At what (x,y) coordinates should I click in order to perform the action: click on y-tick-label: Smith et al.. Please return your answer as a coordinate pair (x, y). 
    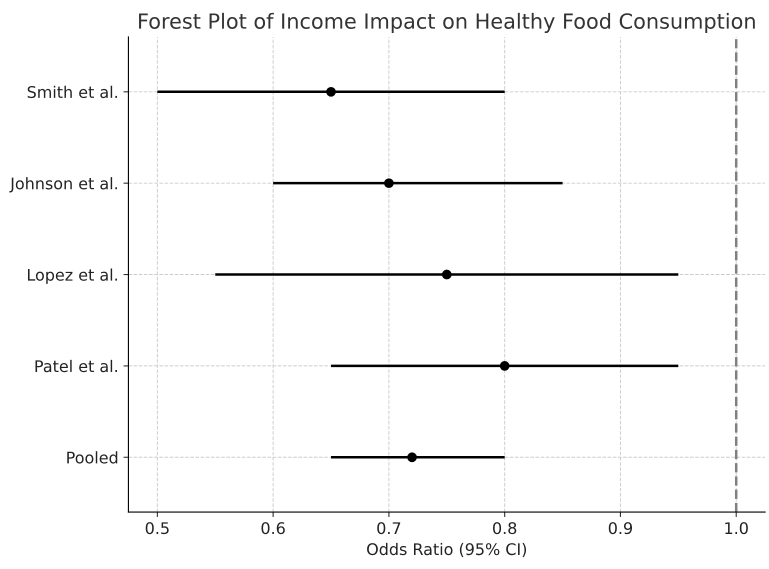
    Looking at the image, I should click on (72, 92).